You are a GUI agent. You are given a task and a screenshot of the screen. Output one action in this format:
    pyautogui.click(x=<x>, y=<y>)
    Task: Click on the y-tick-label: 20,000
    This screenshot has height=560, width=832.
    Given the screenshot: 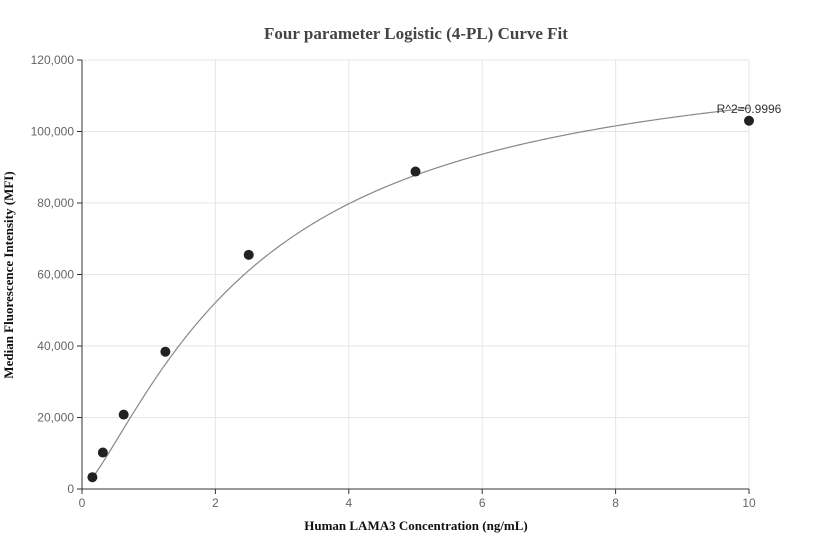 What is the action you would take?
    pyautogui.click(x=55, y=418)
    